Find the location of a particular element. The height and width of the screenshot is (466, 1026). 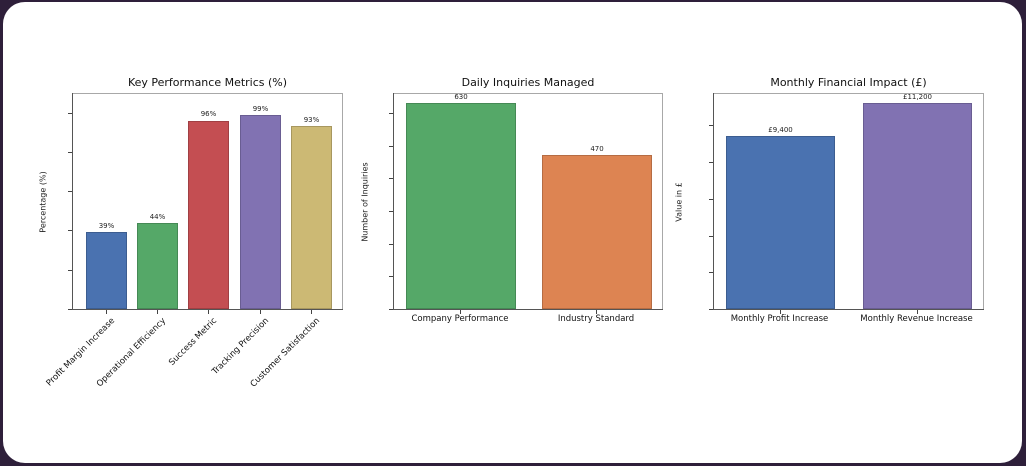

bar-value-label: 99% is located at coordinates (260, 108).